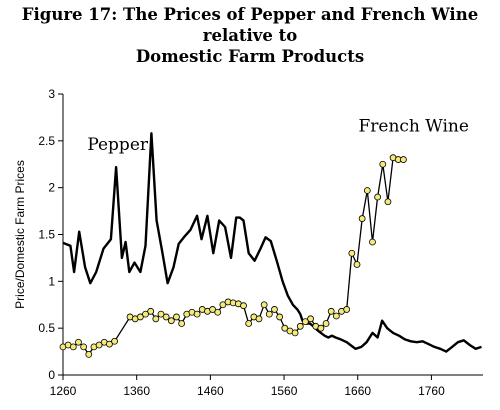 The height and width of the screenshot is (410, 500). Describe the element at coordinates (431, 391) in the screenshot. I see `x-tick-label: 1760` at that location.